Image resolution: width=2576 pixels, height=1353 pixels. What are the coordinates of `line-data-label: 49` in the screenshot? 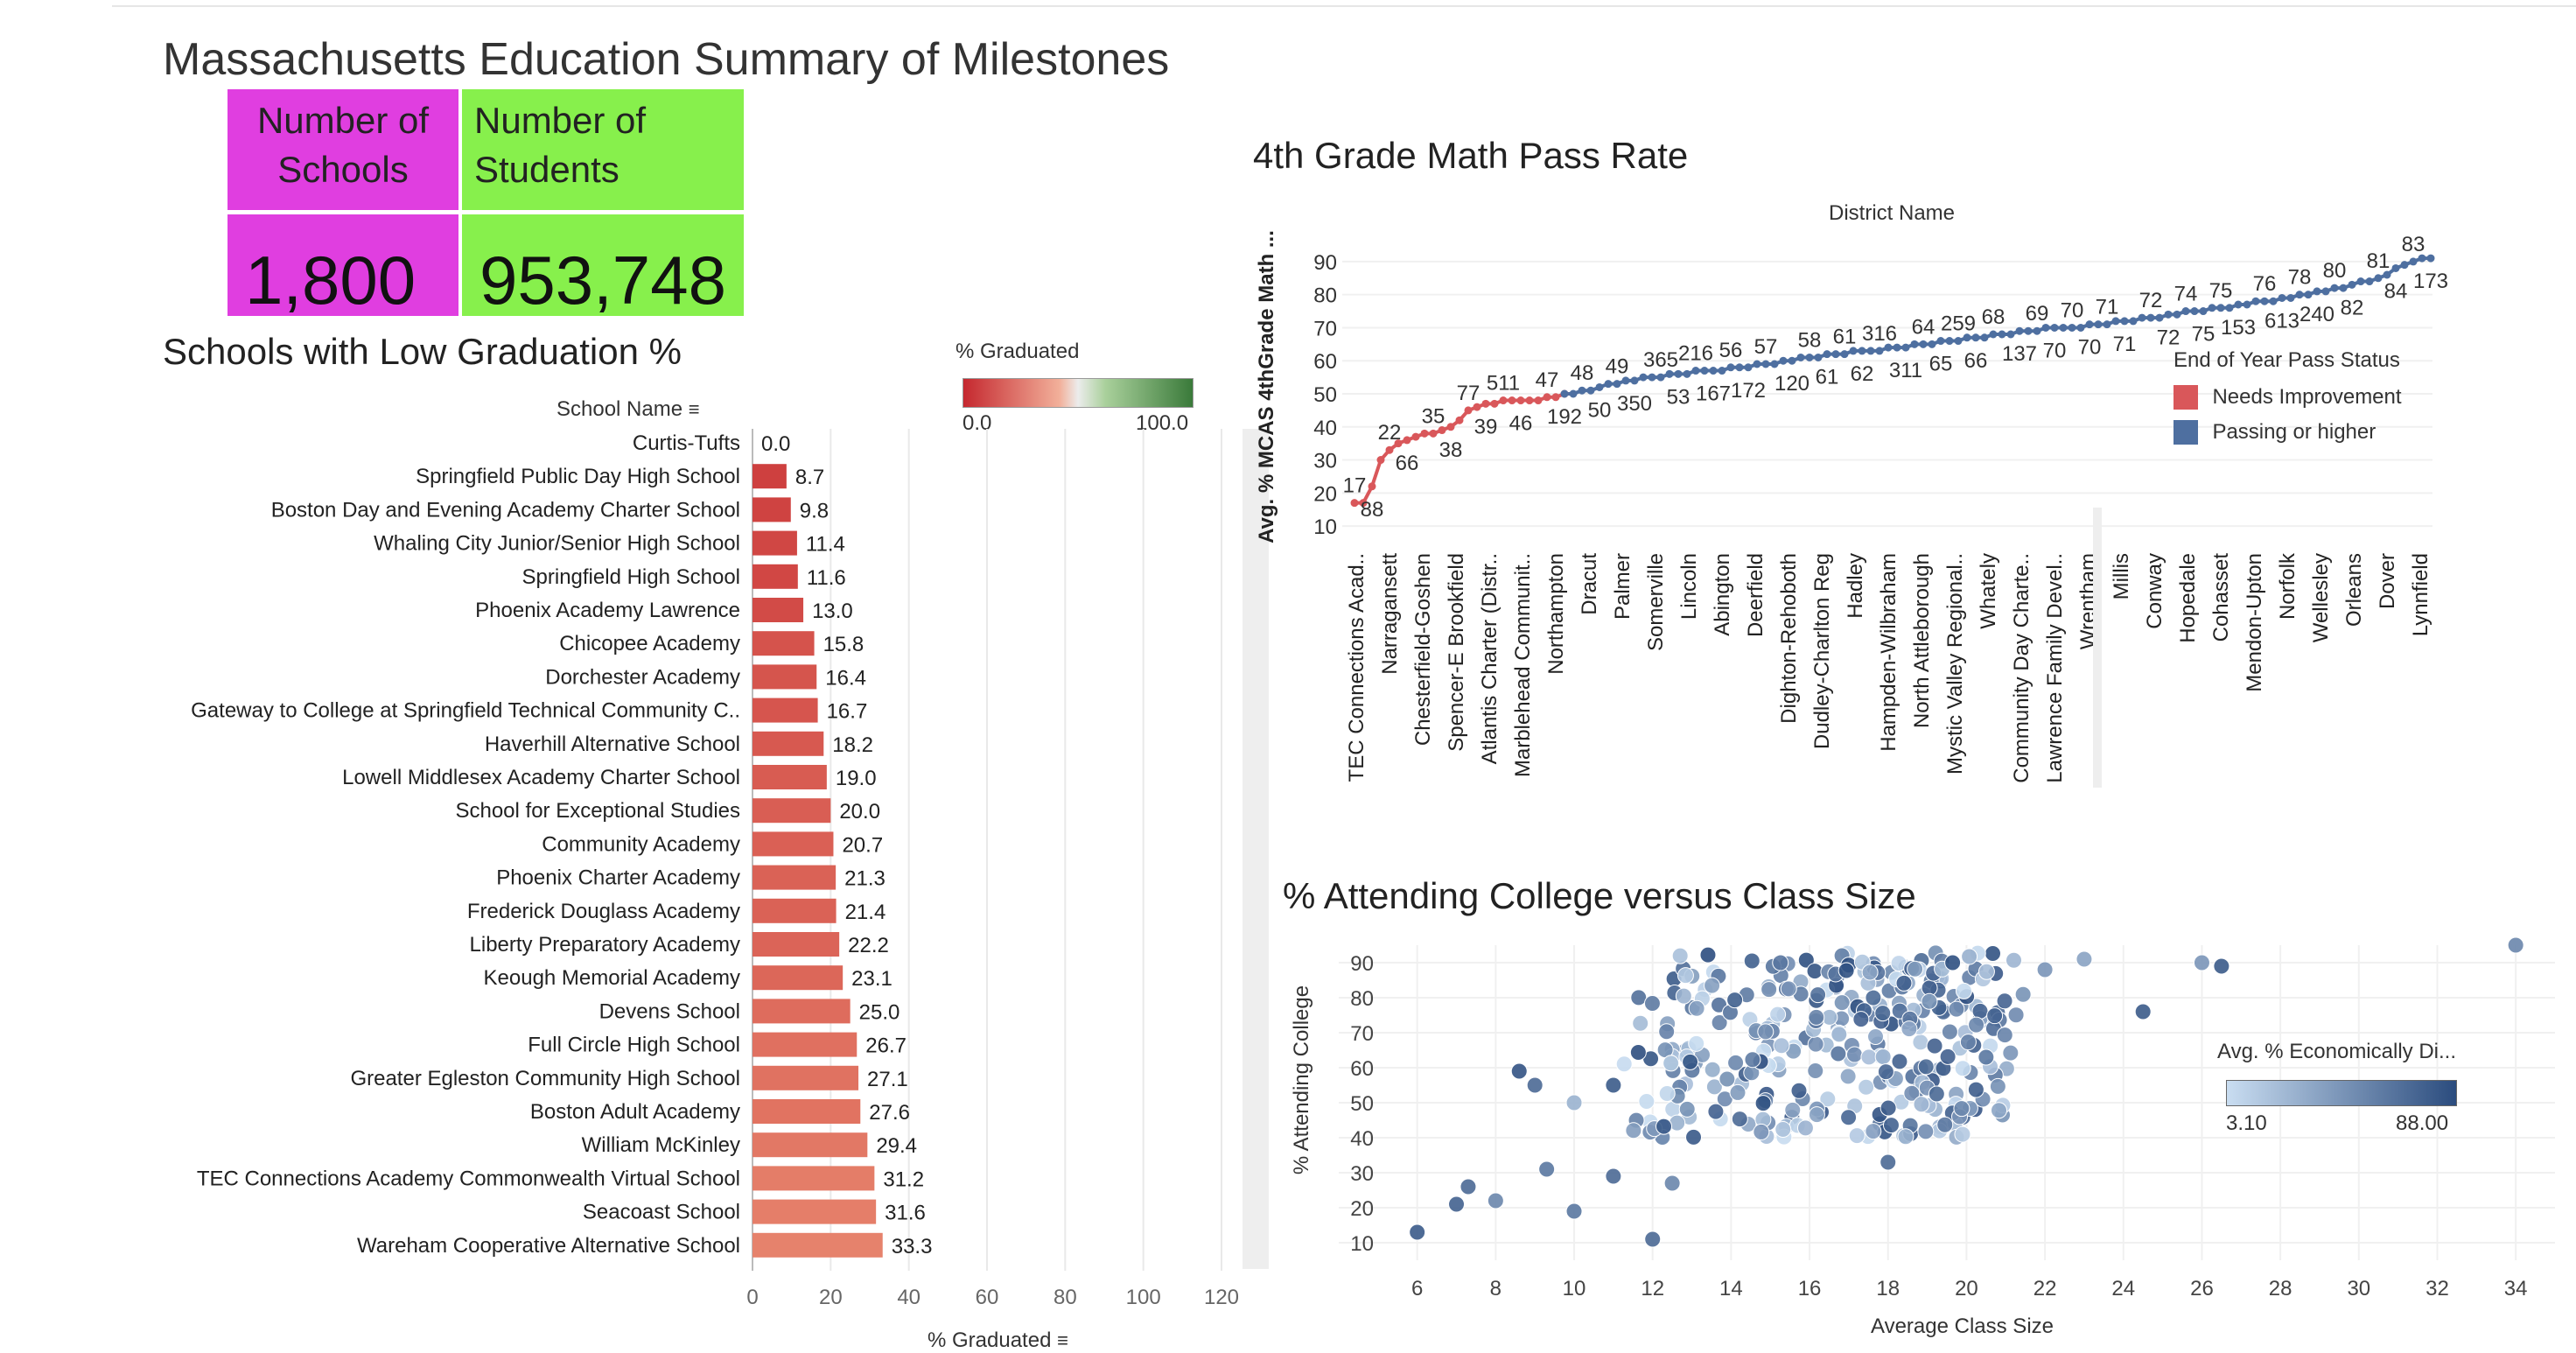 It's located at (1617, 367).